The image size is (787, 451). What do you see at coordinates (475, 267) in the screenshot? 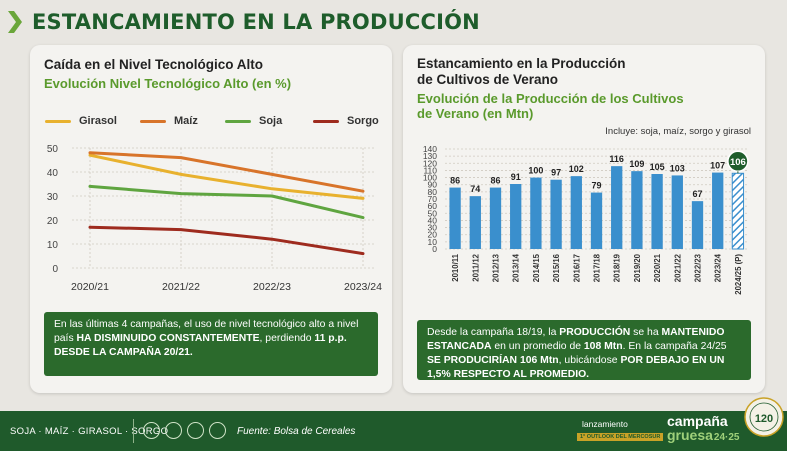
I see `x-tick-label: 2011/12` at bounding box center [475, 267].